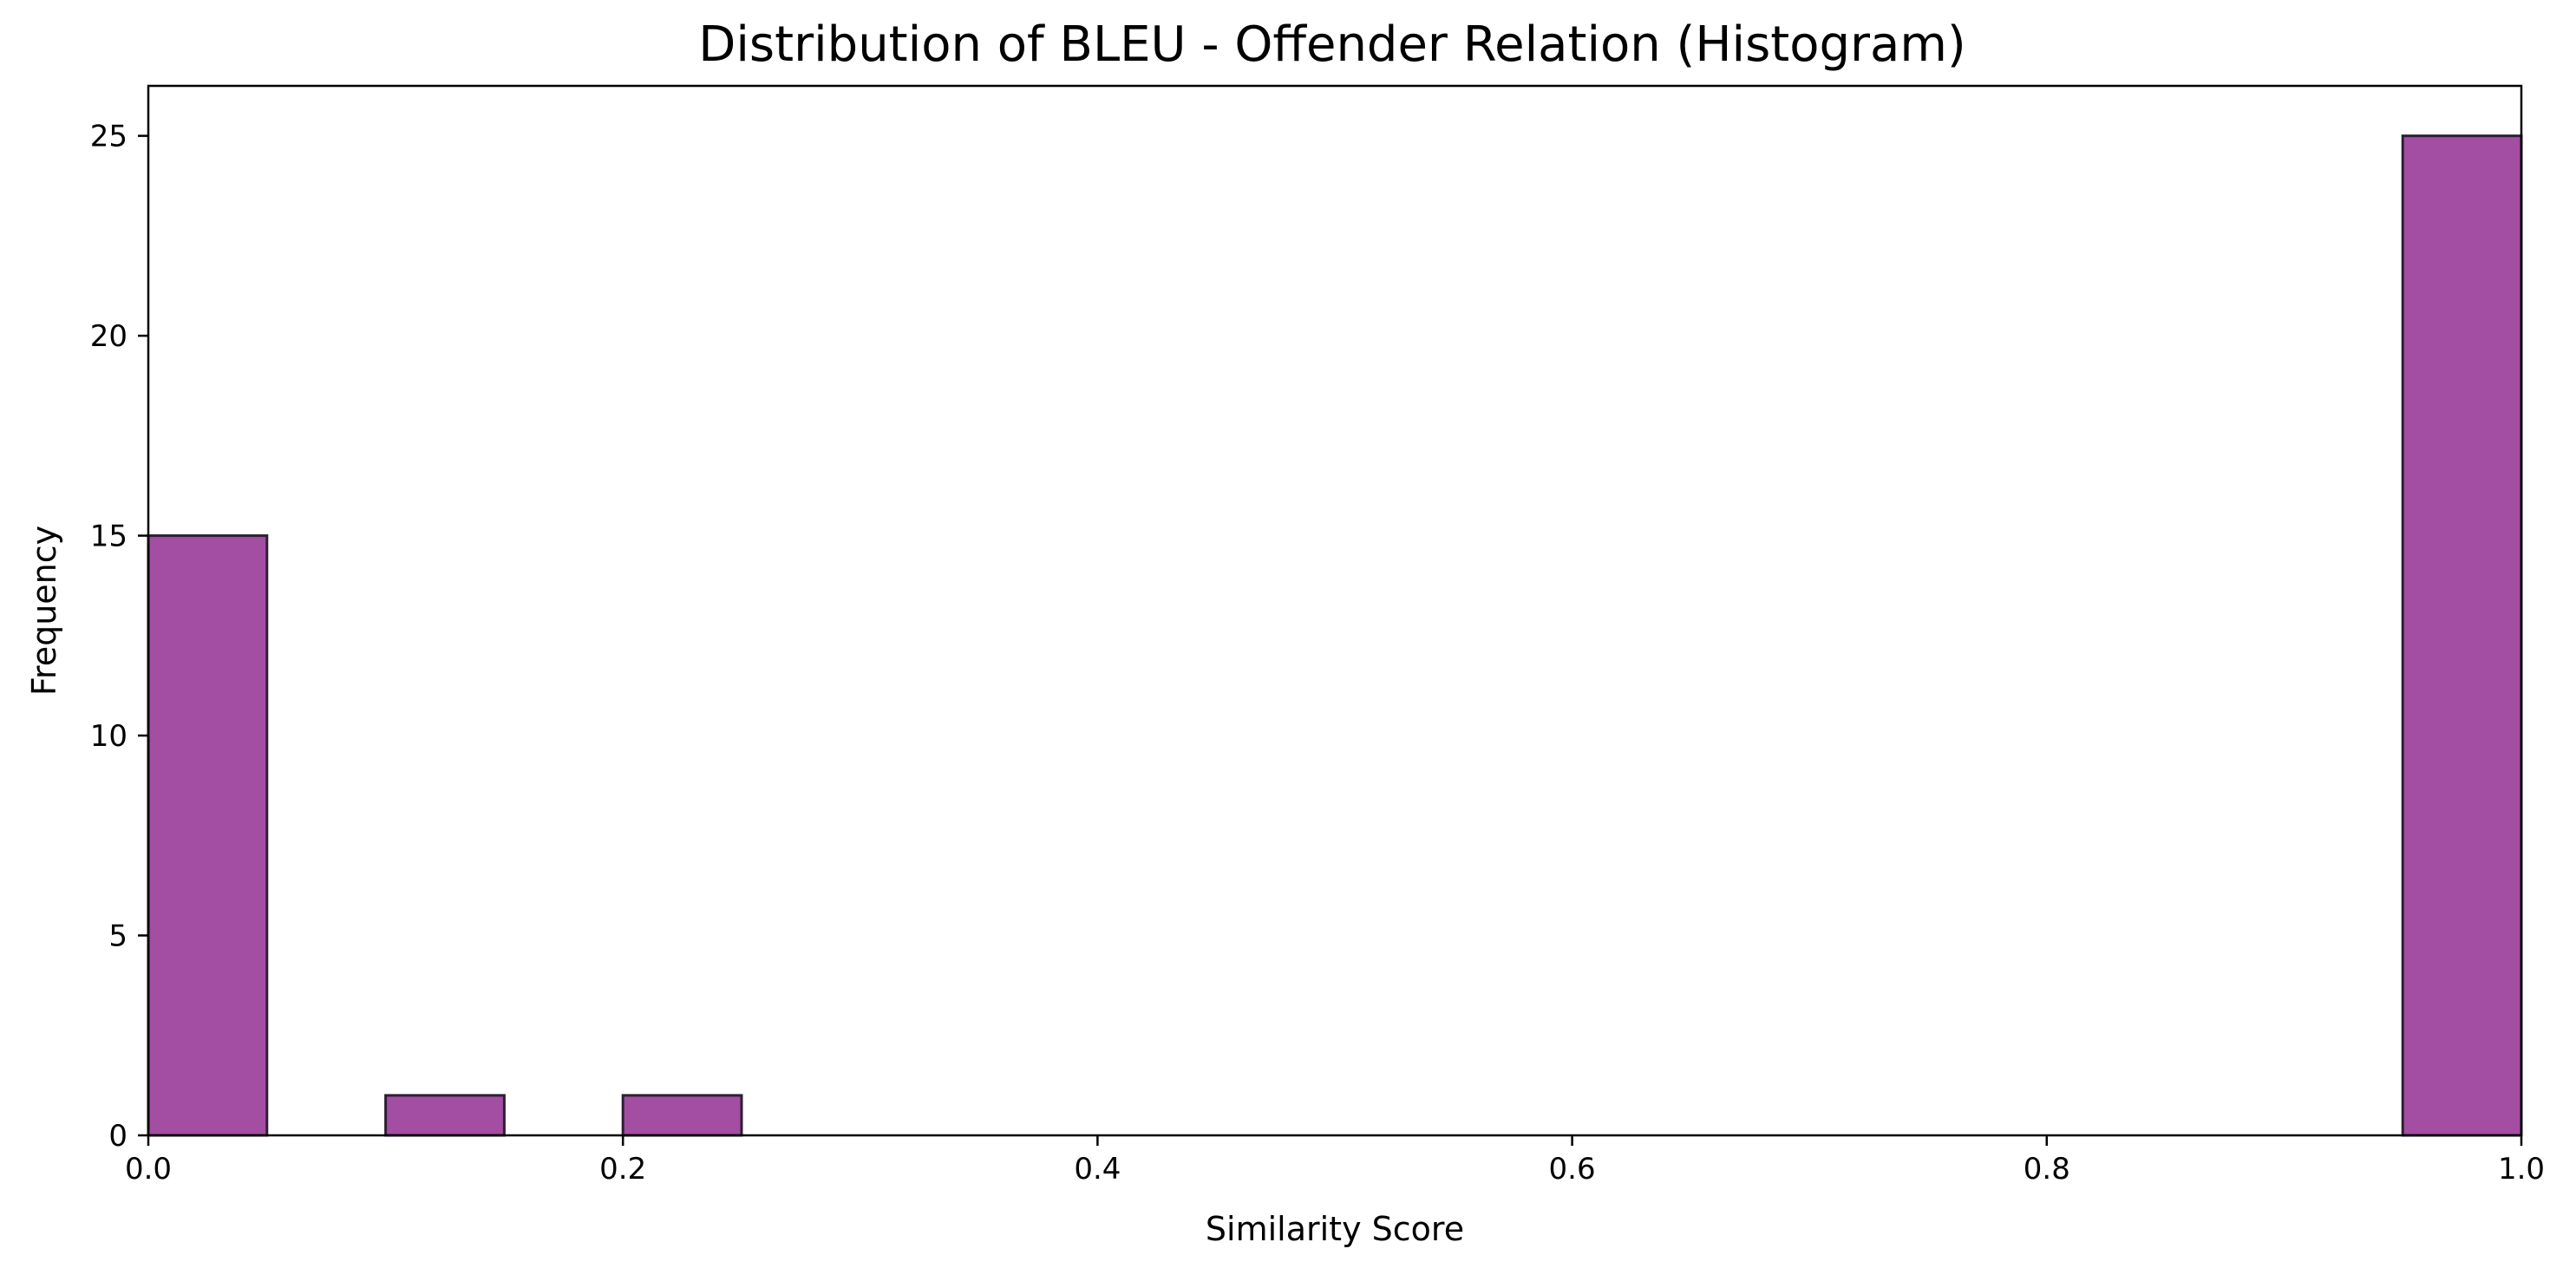 This screenshot has height=1275, width=2576. Describe the element at coordinates (108, 736) in the screenshot. I see `y-tick-label: 10` at that location.